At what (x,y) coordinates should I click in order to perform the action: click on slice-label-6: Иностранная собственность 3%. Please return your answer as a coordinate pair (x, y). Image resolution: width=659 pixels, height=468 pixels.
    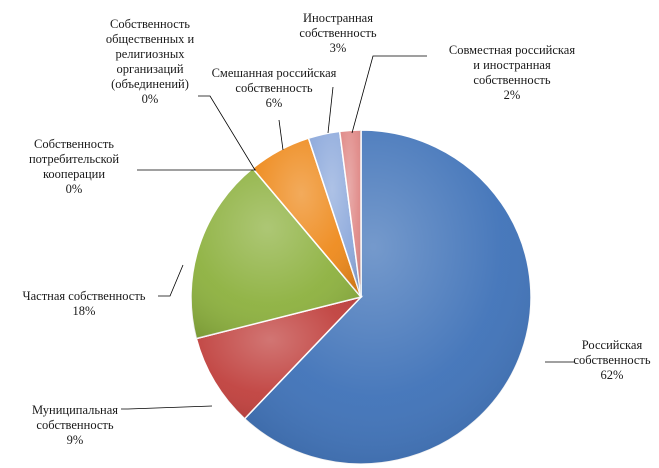
    Looking at the image, I should click on (337, 33).